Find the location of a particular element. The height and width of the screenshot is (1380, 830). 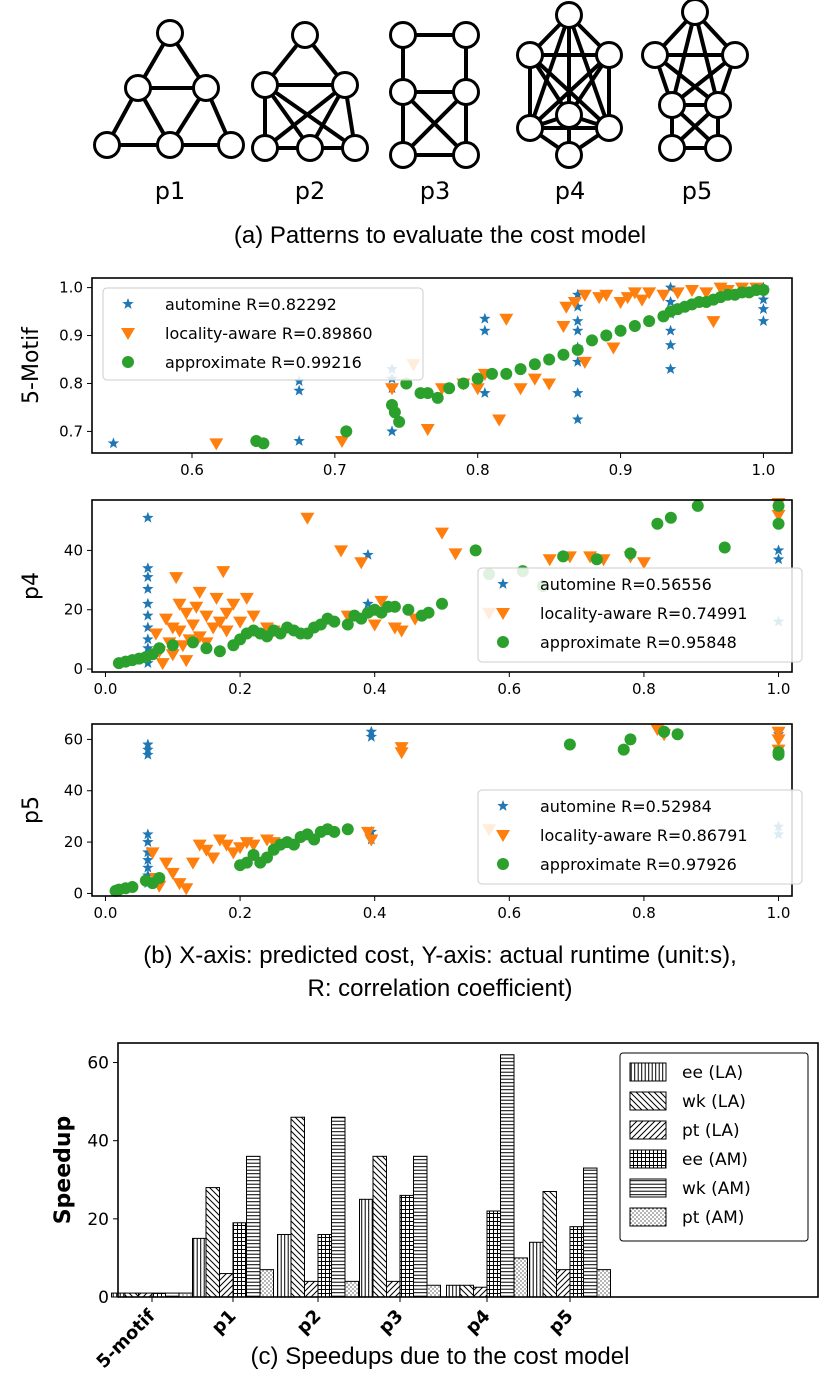

y-tick-label: 0.7 is located at coordinates (71, 431).